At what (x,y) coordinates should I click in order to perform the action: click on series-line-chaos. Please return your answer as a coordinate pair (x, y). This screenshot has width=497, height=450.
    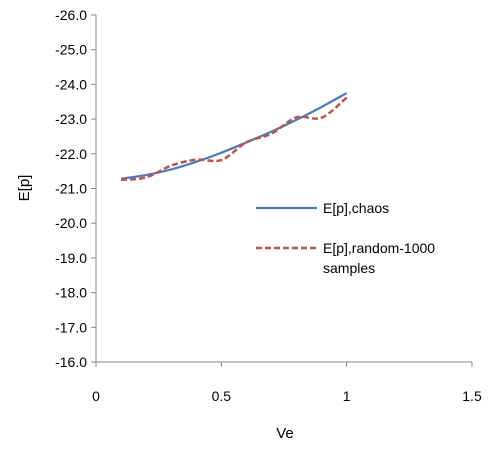
    Looking at the image, I should click on (234, 136).